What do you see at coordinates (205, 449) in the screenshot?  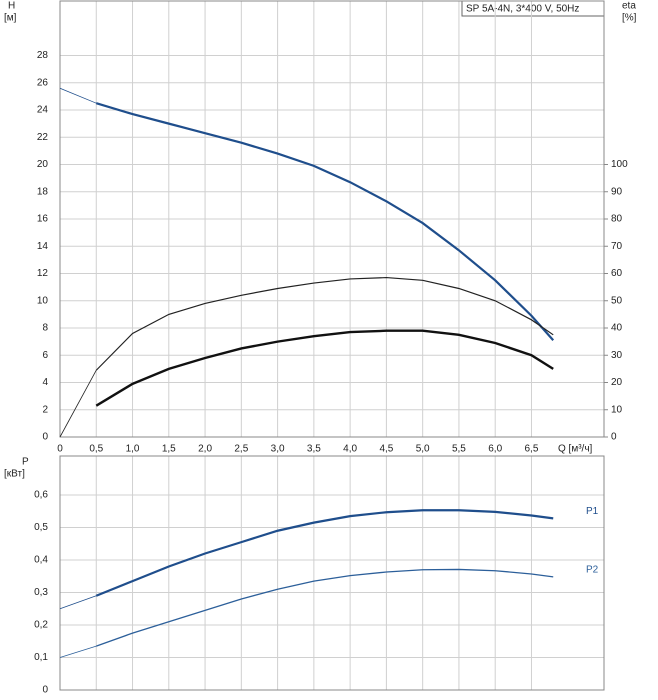 I see `x-tick-label: 2,0` at bounding box center [205, 449].